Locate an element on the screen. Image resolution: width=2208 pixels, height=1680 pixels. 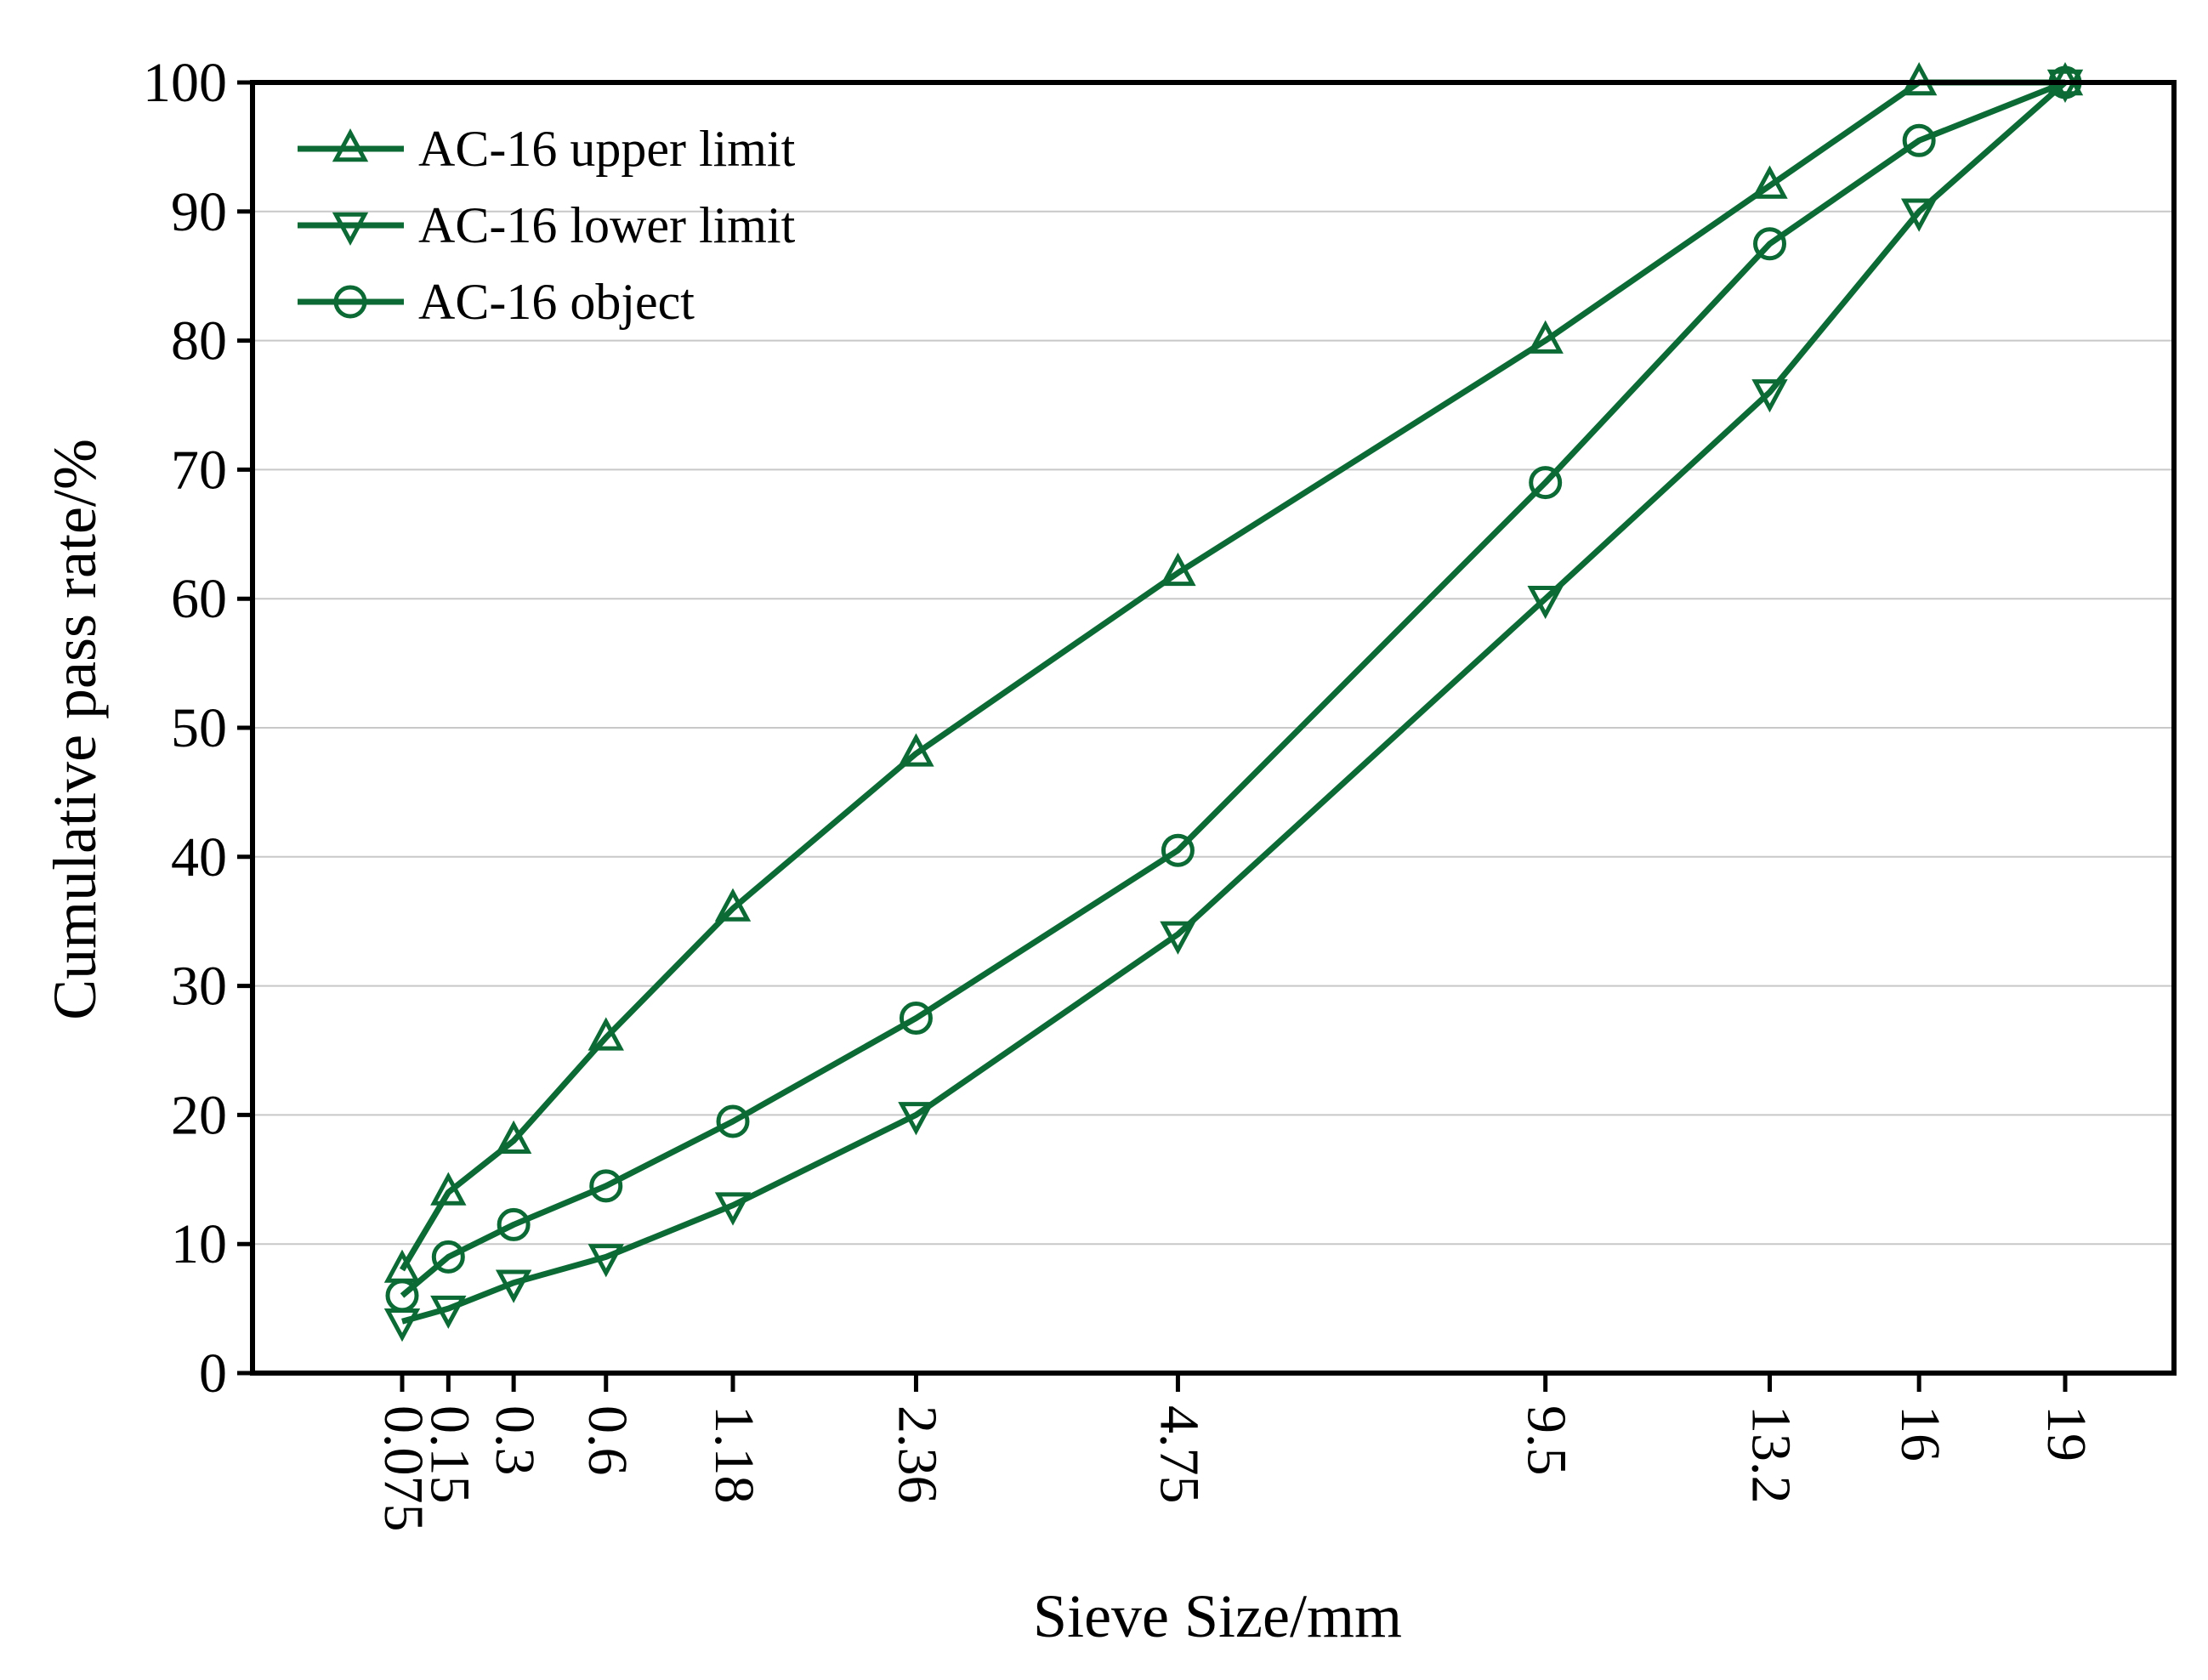
y-tick-label: 0 is located at coordinates (213, 1373).